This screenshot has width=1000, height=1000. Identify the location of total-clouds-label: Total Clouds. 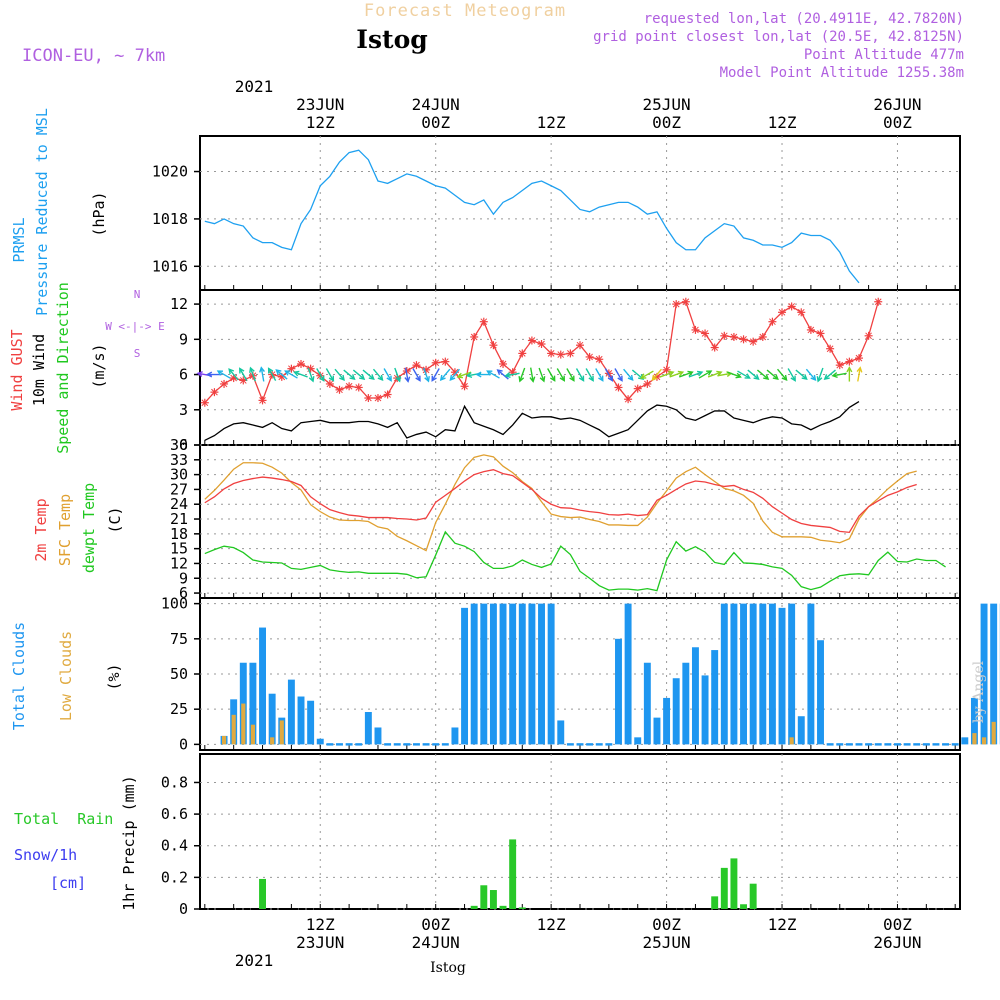
(19, 676).